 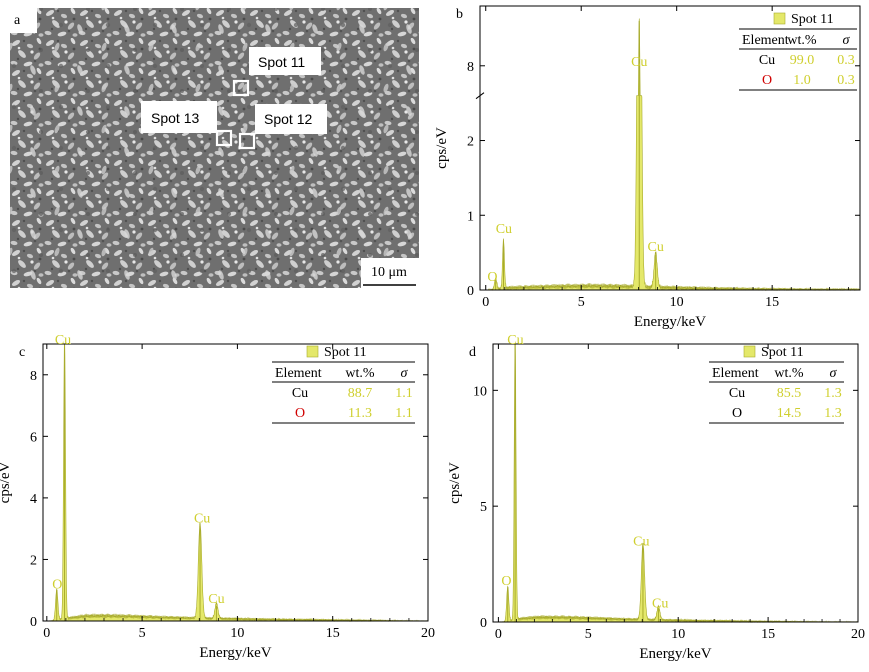 I want to click on panel-letter: d, so click(x=472, y=352).